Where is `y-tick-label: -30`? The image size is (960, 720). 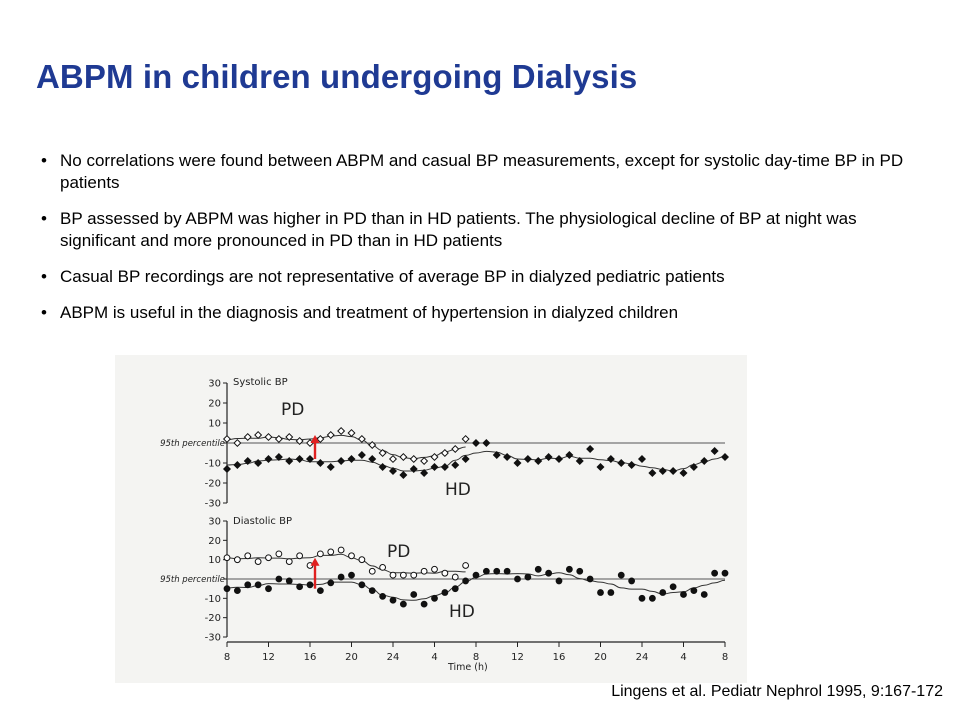 y-tick-label: -30 is located at coordinates (213, 638).